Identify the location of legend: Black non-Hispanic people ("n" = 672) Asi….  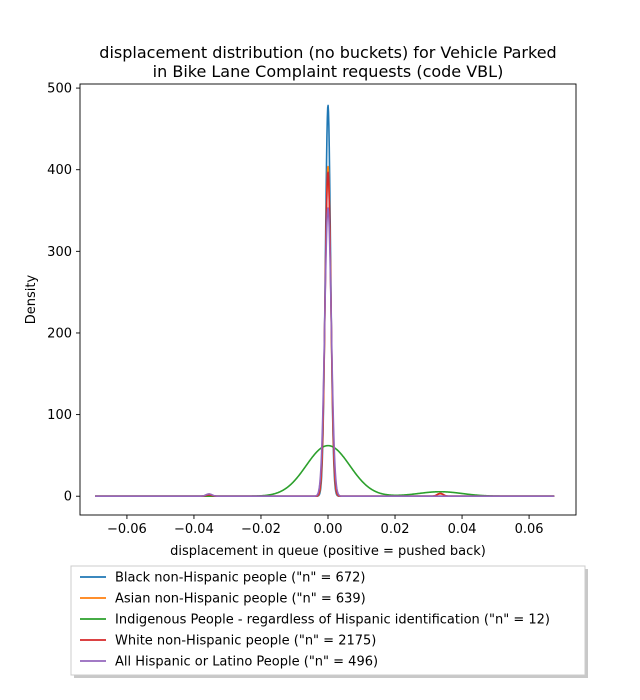
(329, 621).